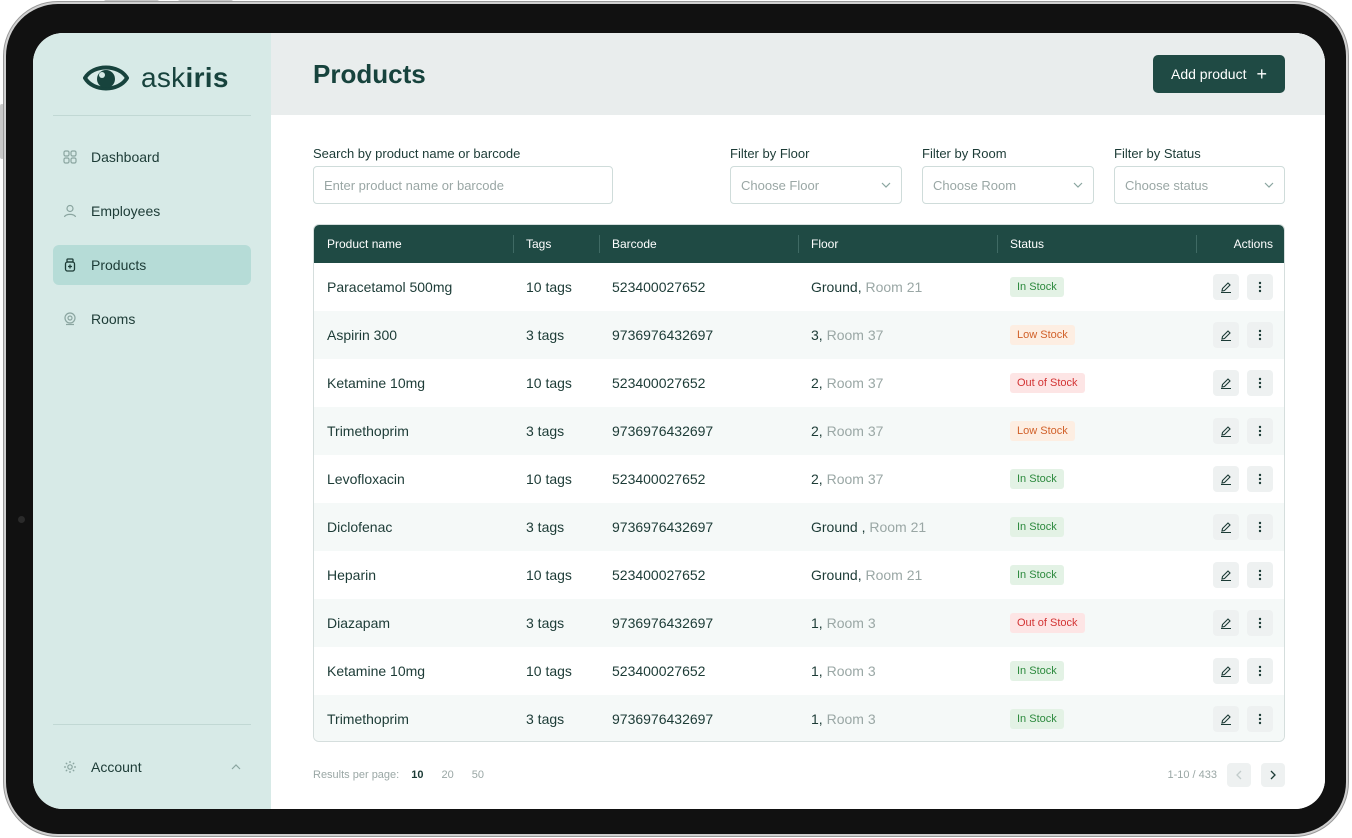 The height and width of the screenshot is (838, 1352). I want to click on room-value: Room 3, so click(851, 719).